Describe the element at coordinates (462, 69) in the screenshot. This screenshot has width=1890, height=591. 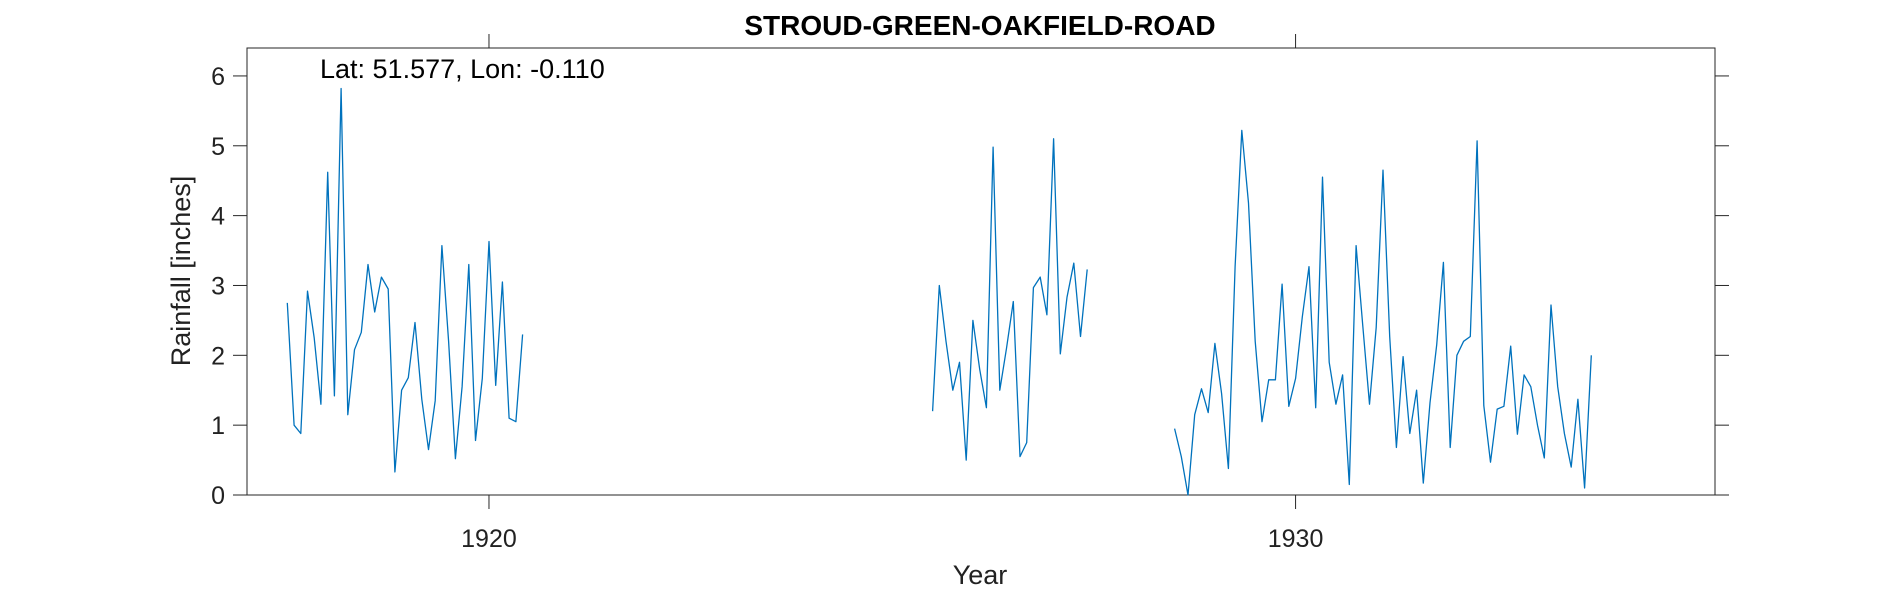
I see `location-annotation: Lat: 51.577, Lon: -0.110` at that location.